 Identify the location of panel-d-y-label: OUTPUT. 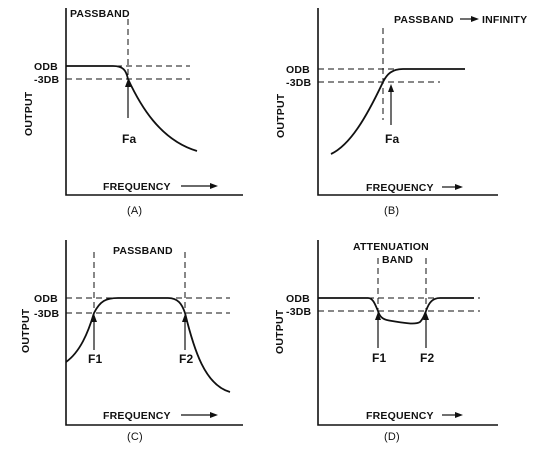
(280, 331).